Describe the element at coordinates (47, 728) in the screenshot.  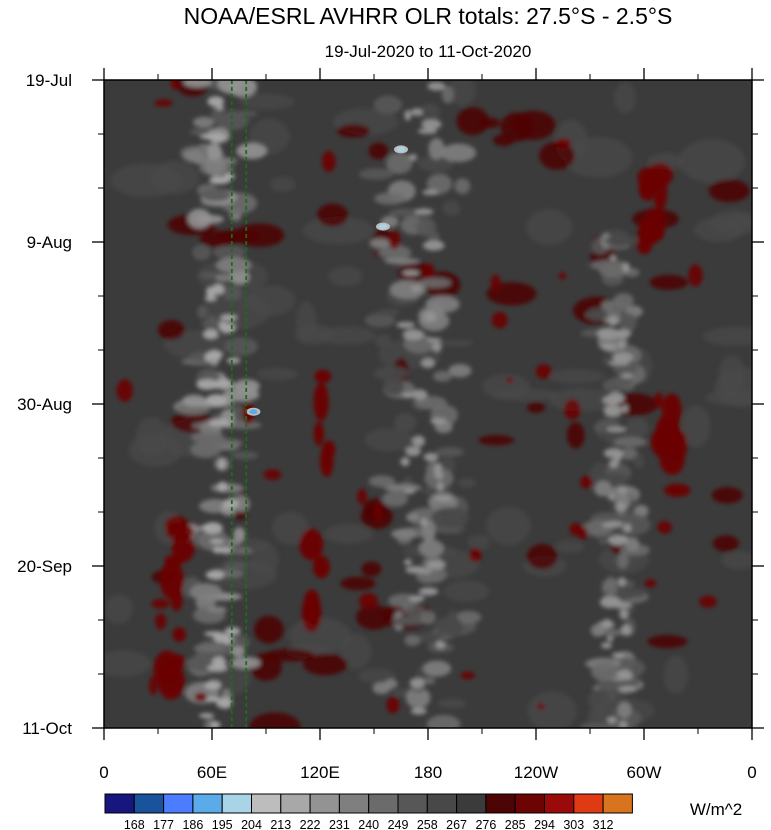
I see `y-tick-label: 11-Oct` at that location.